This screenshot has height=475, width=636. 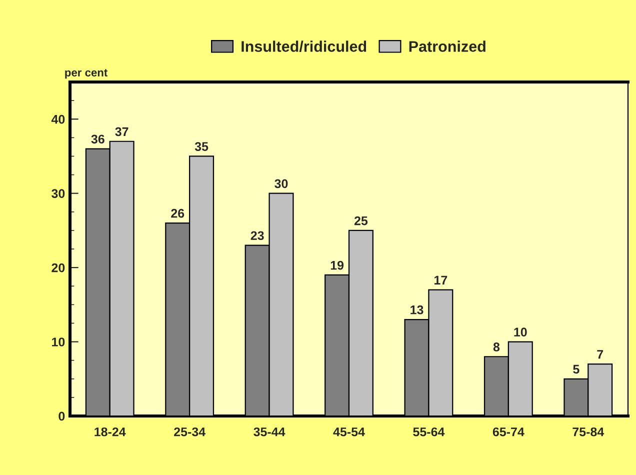 I want to click on data-label: 25, so click(x=361, y=221).